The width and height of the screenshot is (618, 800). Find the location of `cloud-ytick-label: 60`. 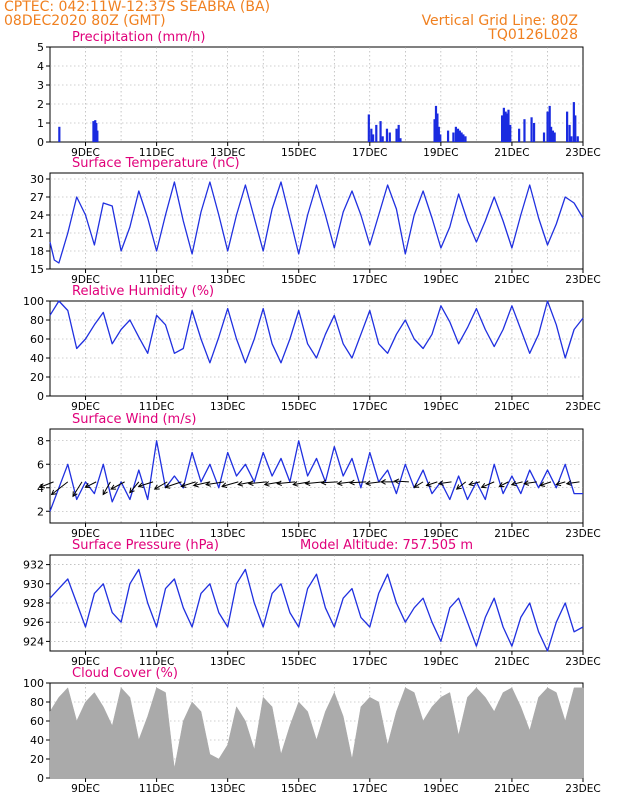

cloud-ytick-label: 60 is located at coordinates (37, 721).